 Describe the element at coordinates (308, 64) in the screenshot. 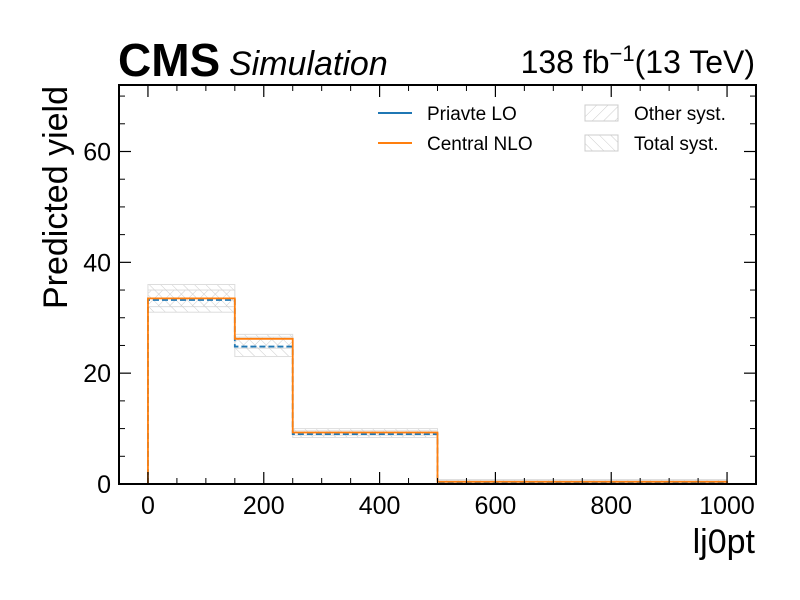

I see `qualifier-label: Simulation` at that location.